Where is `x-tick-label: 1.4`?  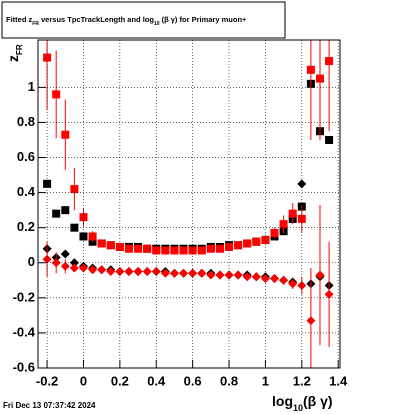 x-tick-label: 1.4 is located at coordinates (338, 380).